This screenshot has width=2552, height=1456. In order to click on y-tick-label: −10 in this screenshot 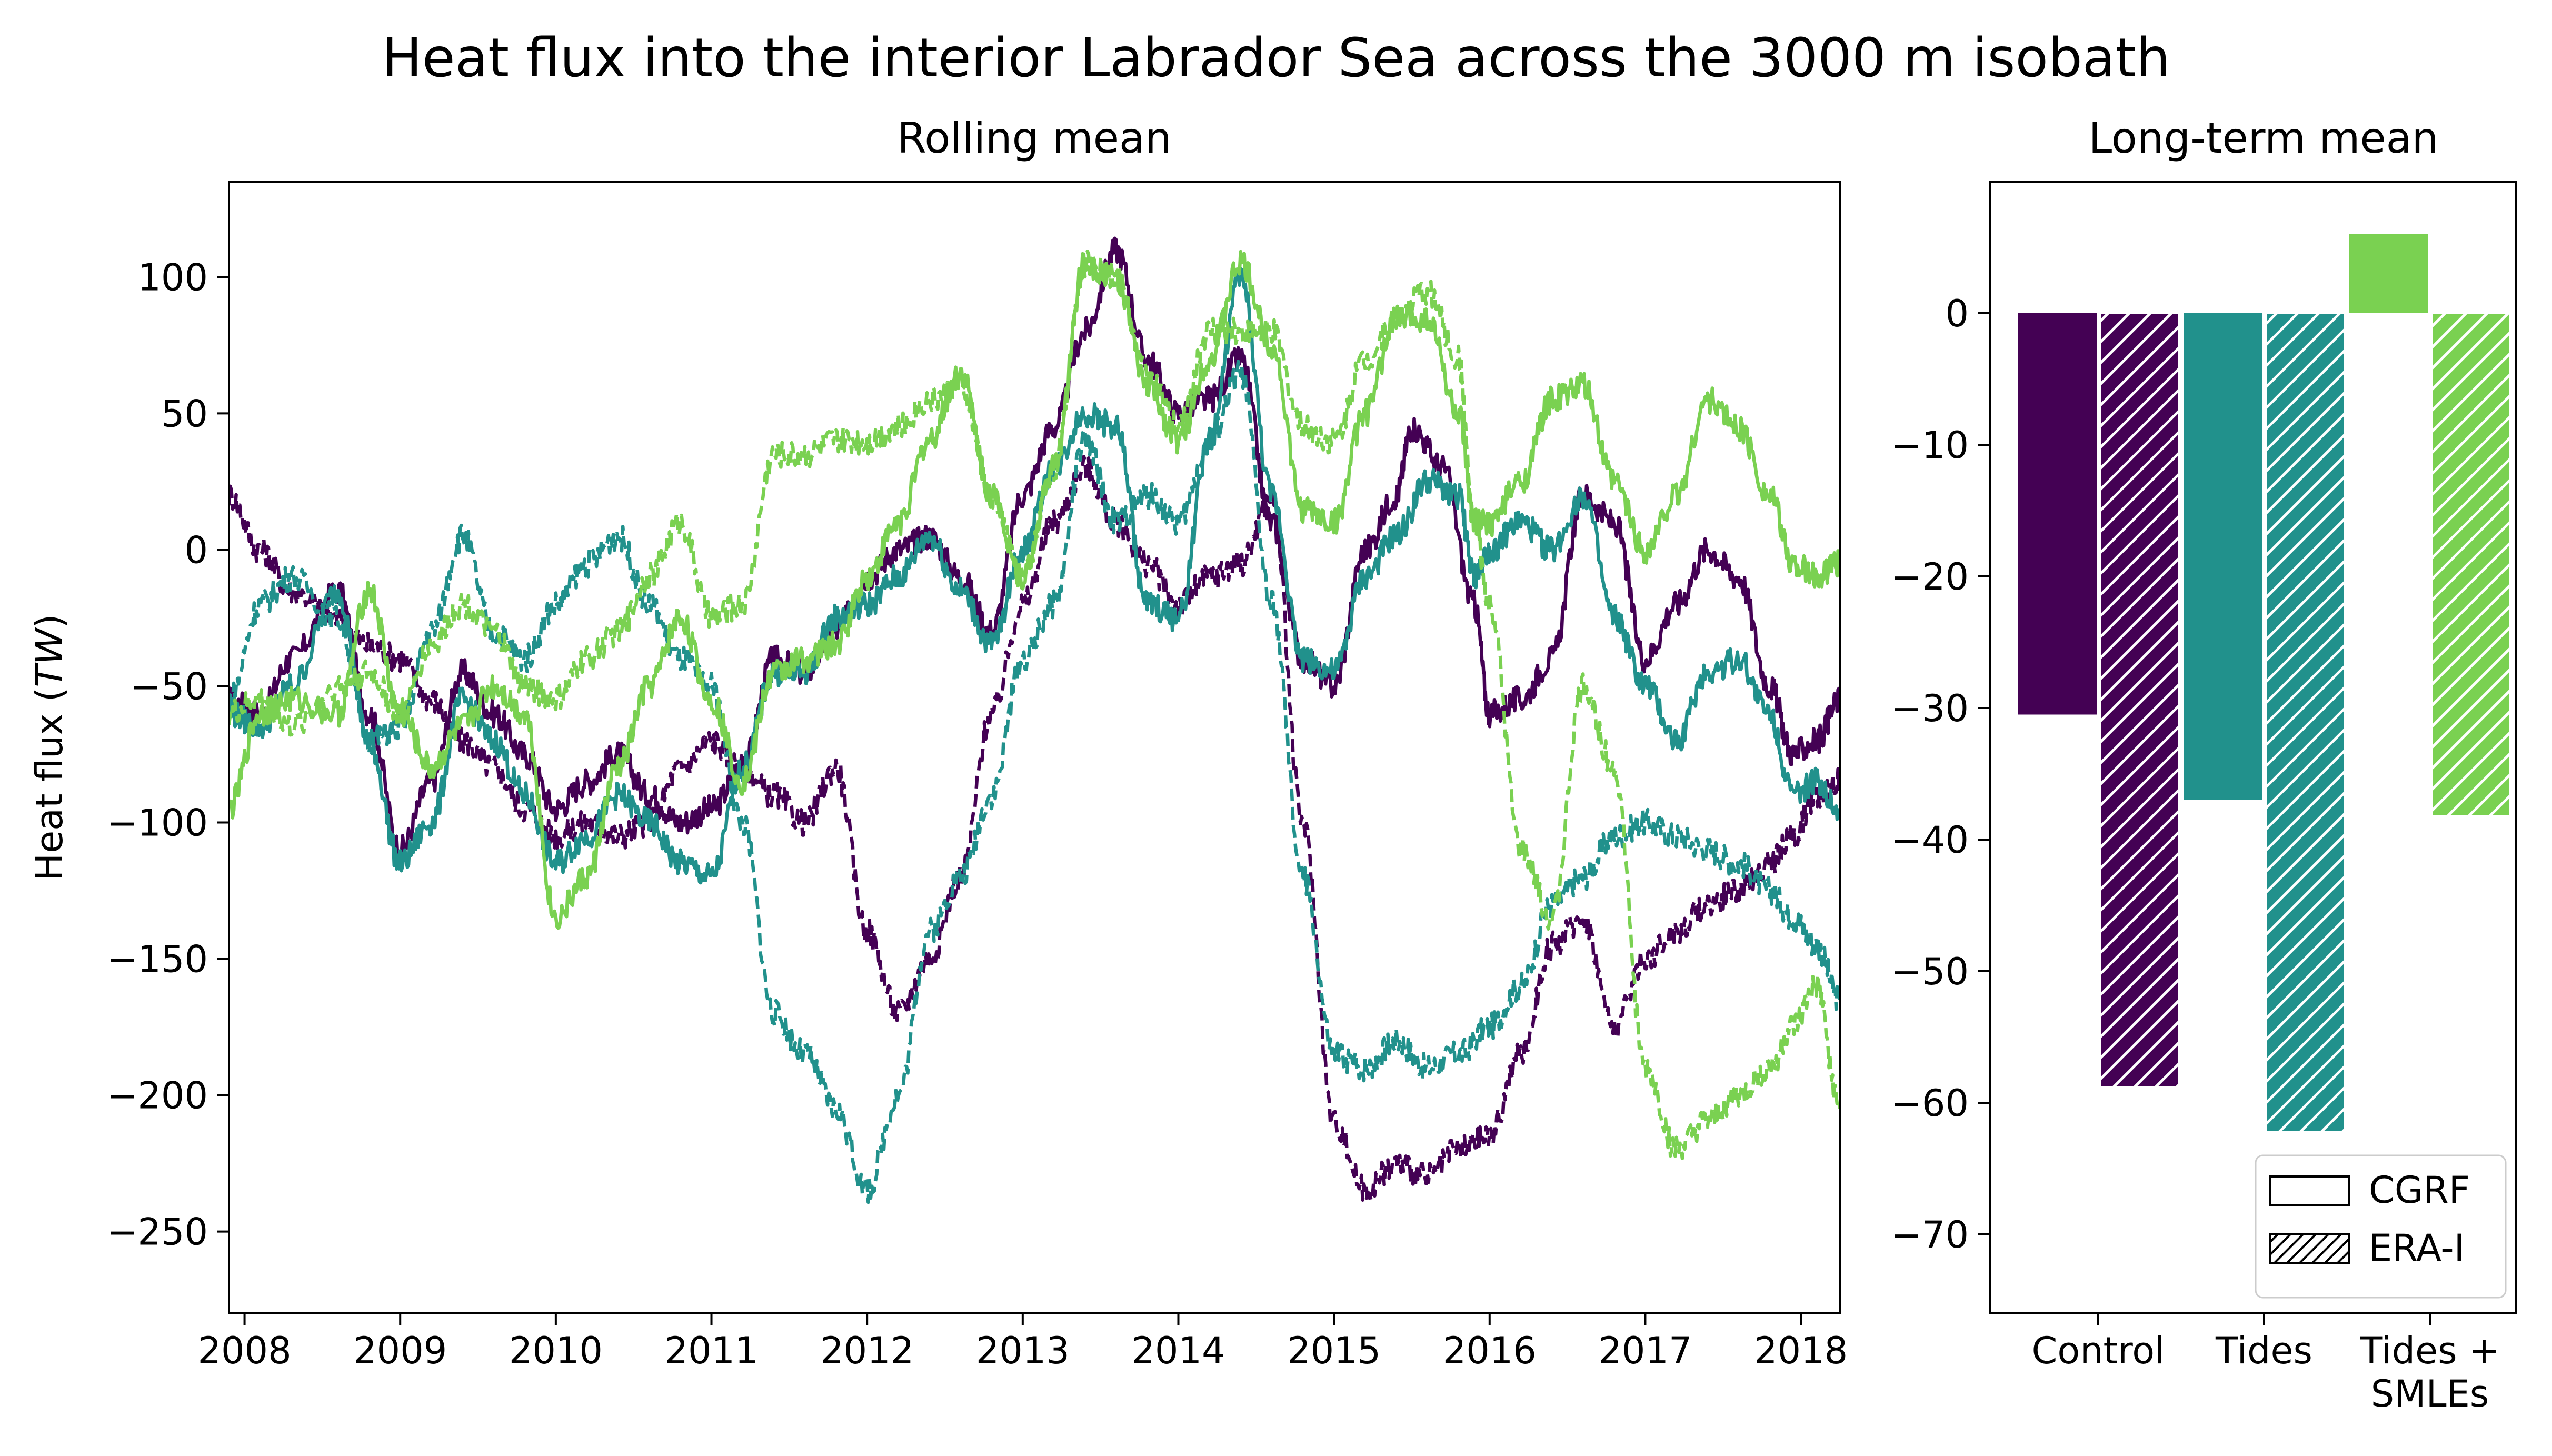, I will do `click(1930, 446)`.